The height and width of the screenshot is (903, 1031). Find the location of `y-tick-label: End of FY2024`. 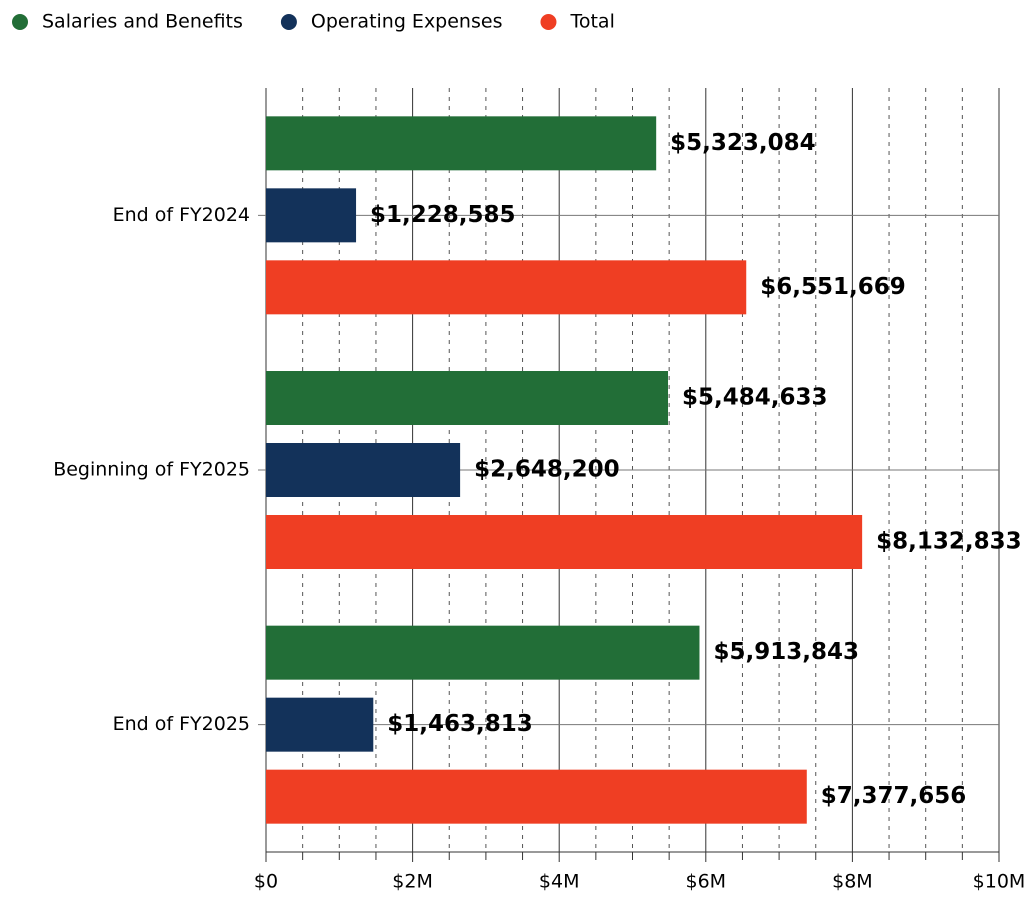

y-tick-label: End of FY2024 is located at coordinates (181, 215).